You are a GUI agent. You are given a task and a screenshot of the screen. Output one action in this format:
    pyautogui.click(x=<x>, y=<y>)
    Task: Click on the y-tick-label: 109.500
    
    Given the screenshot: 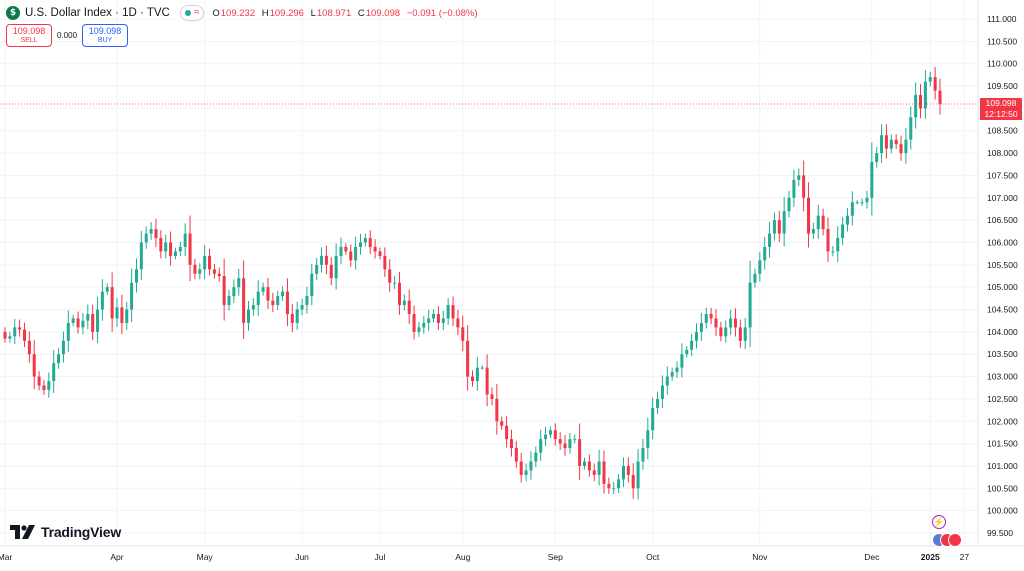 What is the action you would take?
    pyautogui.click(x=1002, y=86)
    